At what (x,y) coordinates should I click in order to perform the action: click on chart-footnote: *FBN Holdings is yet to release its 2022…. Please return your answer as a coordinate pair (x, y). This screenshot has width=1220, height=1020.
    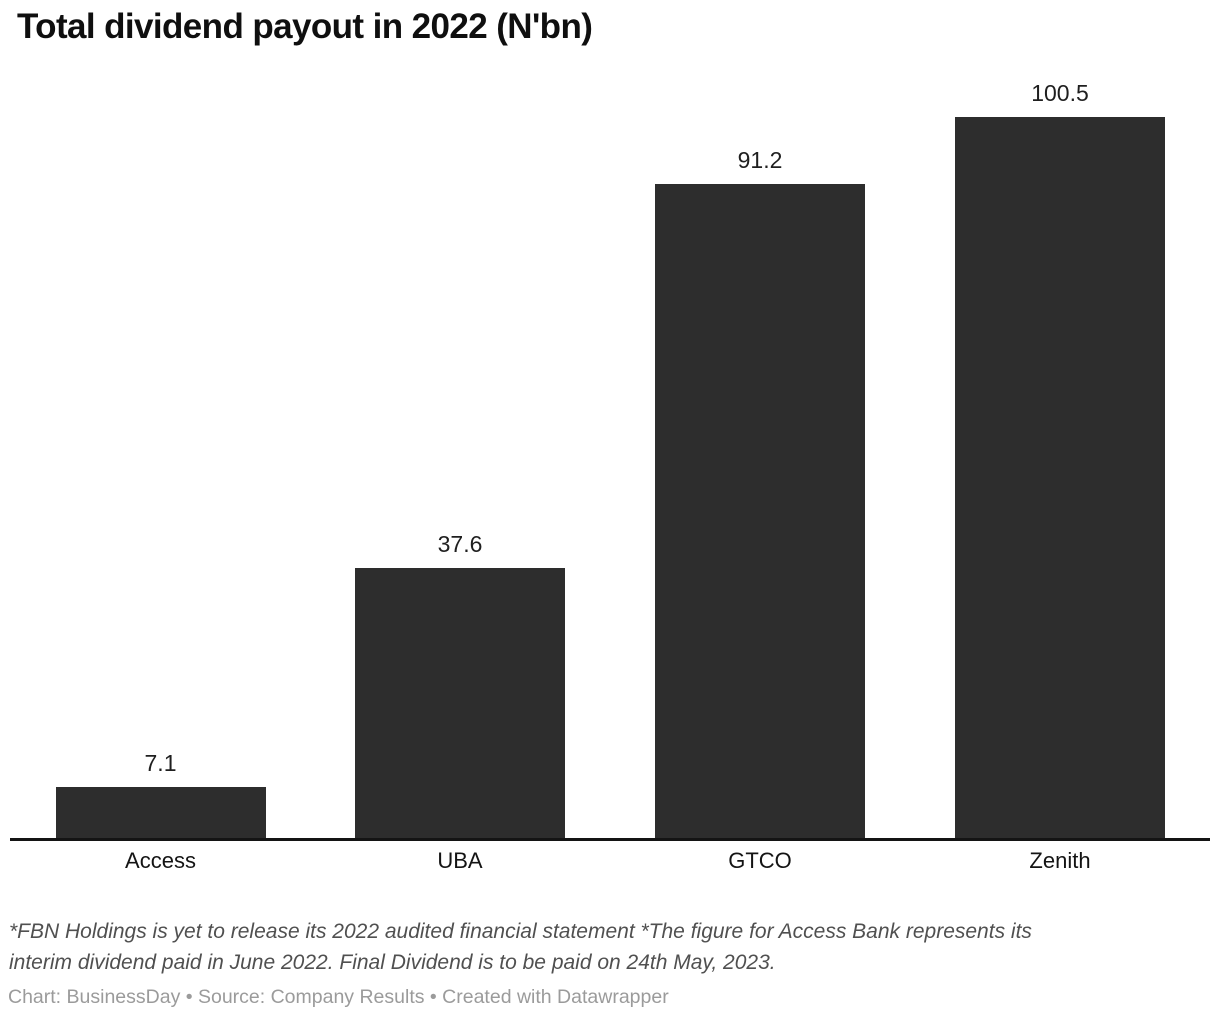
    Looking at the image, I should click on (604, 947).